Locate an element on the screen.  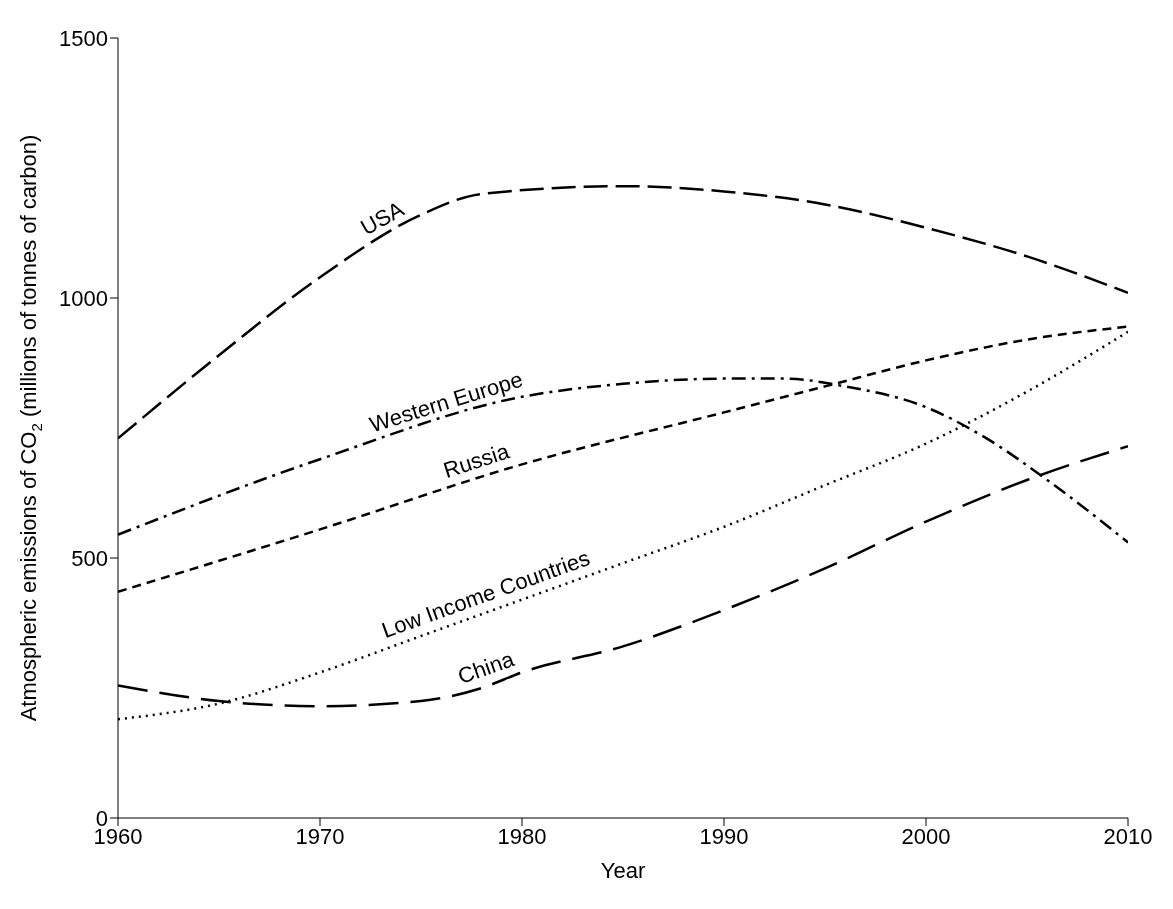
x-tick-label: 1980 is located at coordinates (522, 836).